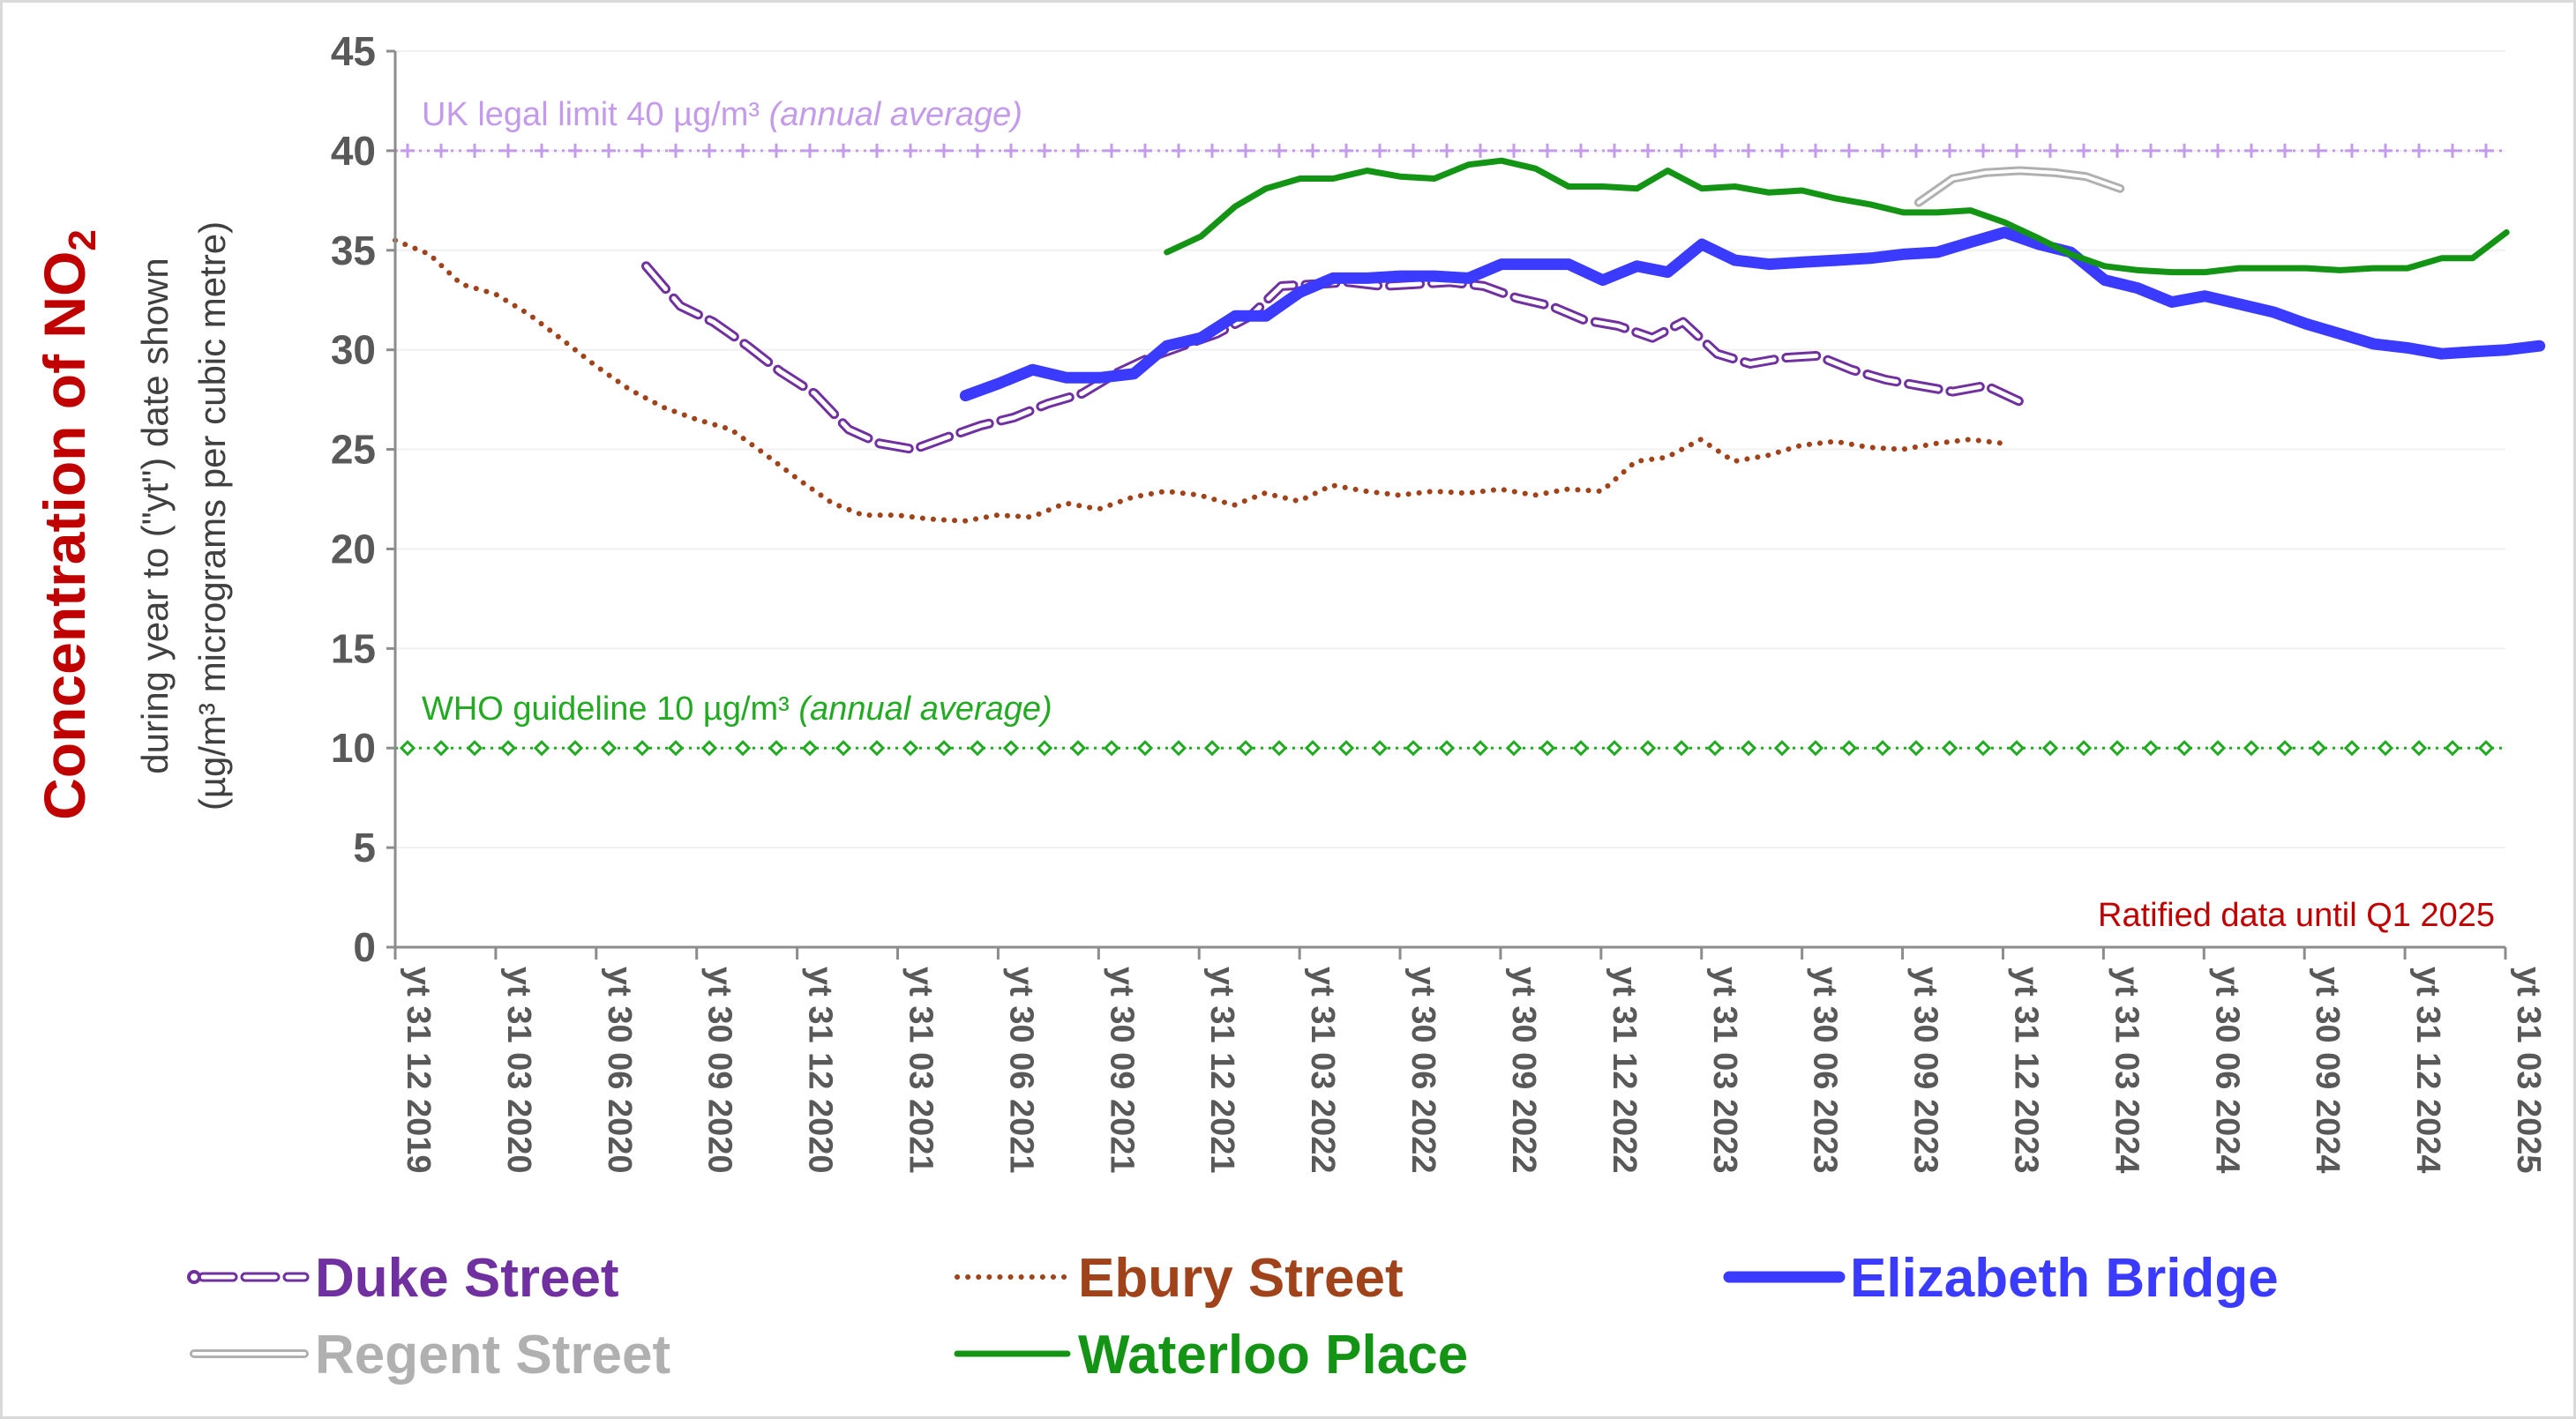  I want to click on x-tick-label: yt 31 12 2019, so click(418, 1070).